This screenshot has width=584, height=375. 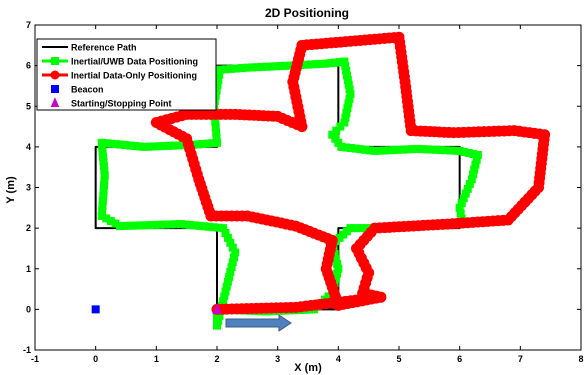 I want to click on direction-arrow-icon, so click(x=258, y=323).